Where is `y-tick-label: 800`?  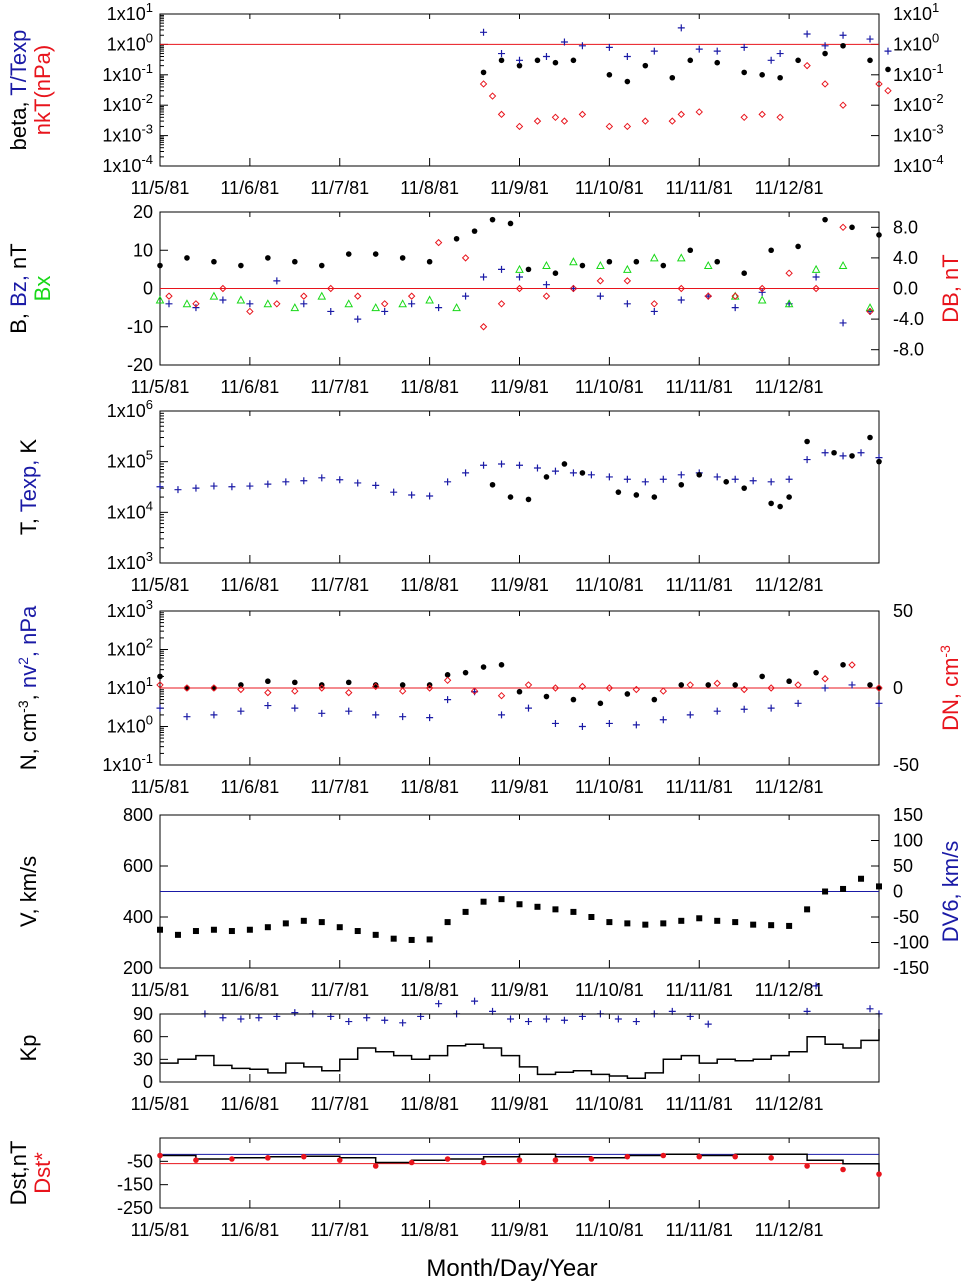 y-tick-label: 800 is located at coordinates (138, 815).